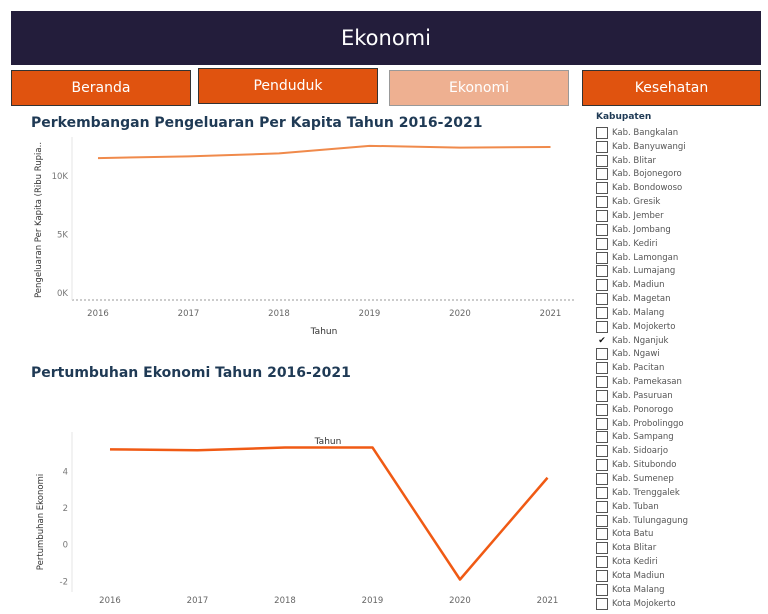  I want to click on filter-item-label: Kab. Sumenep, so click(643, 479).